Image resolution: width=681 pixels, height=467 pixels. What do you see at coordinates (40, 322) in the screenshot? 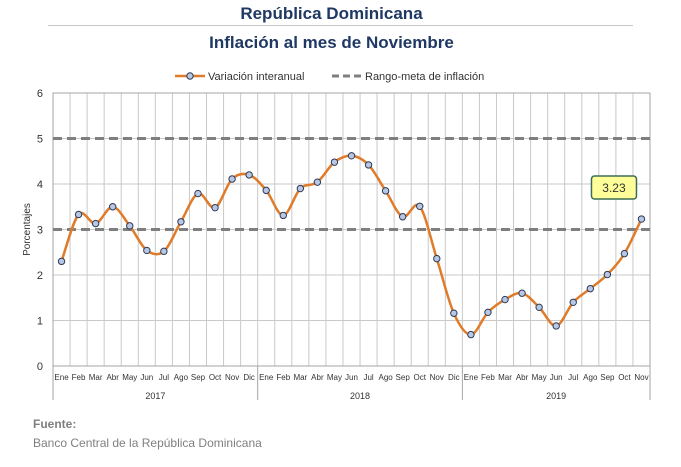
I see `y-tick-label: 1` at bounding box center [40, 322].